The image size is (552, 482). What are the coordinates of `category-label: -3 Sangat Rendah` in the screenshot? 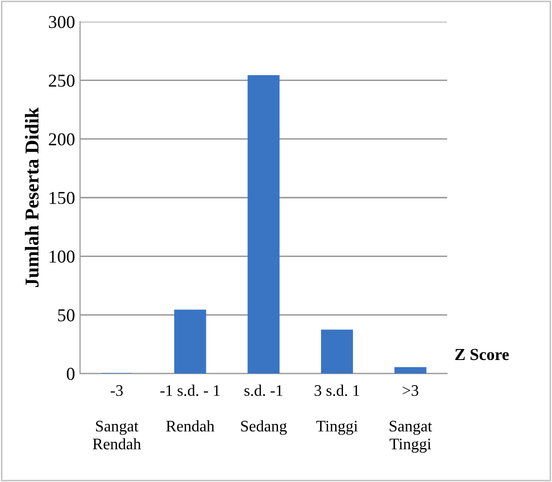 It's located at (116, 417).